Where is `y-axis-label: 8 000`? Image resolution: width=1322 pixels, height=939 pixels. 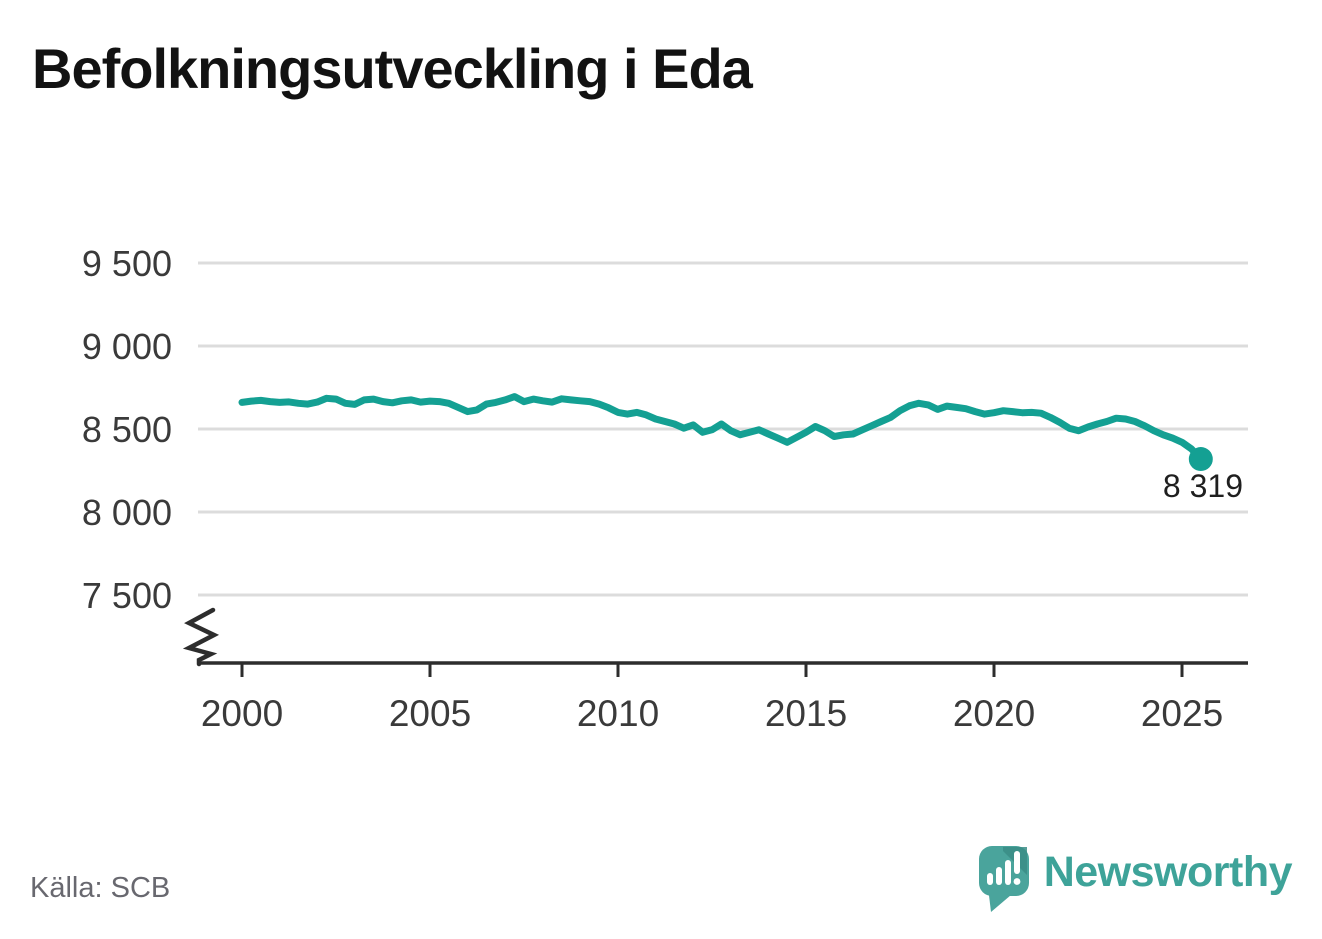
y-axis-label: 8 000 is located at coordinates (127, 512).